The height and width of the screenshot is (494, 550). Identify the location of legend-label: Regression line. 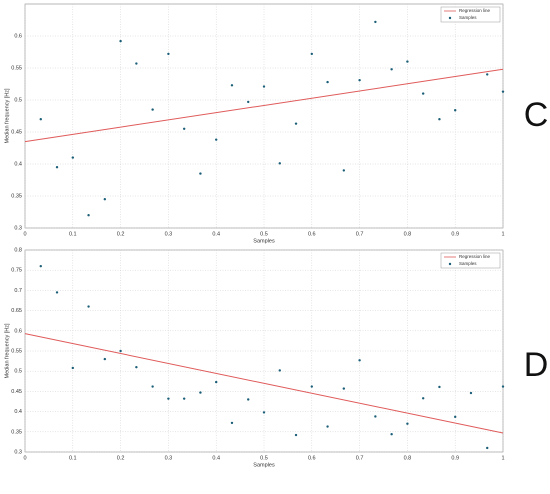
(475, 256).